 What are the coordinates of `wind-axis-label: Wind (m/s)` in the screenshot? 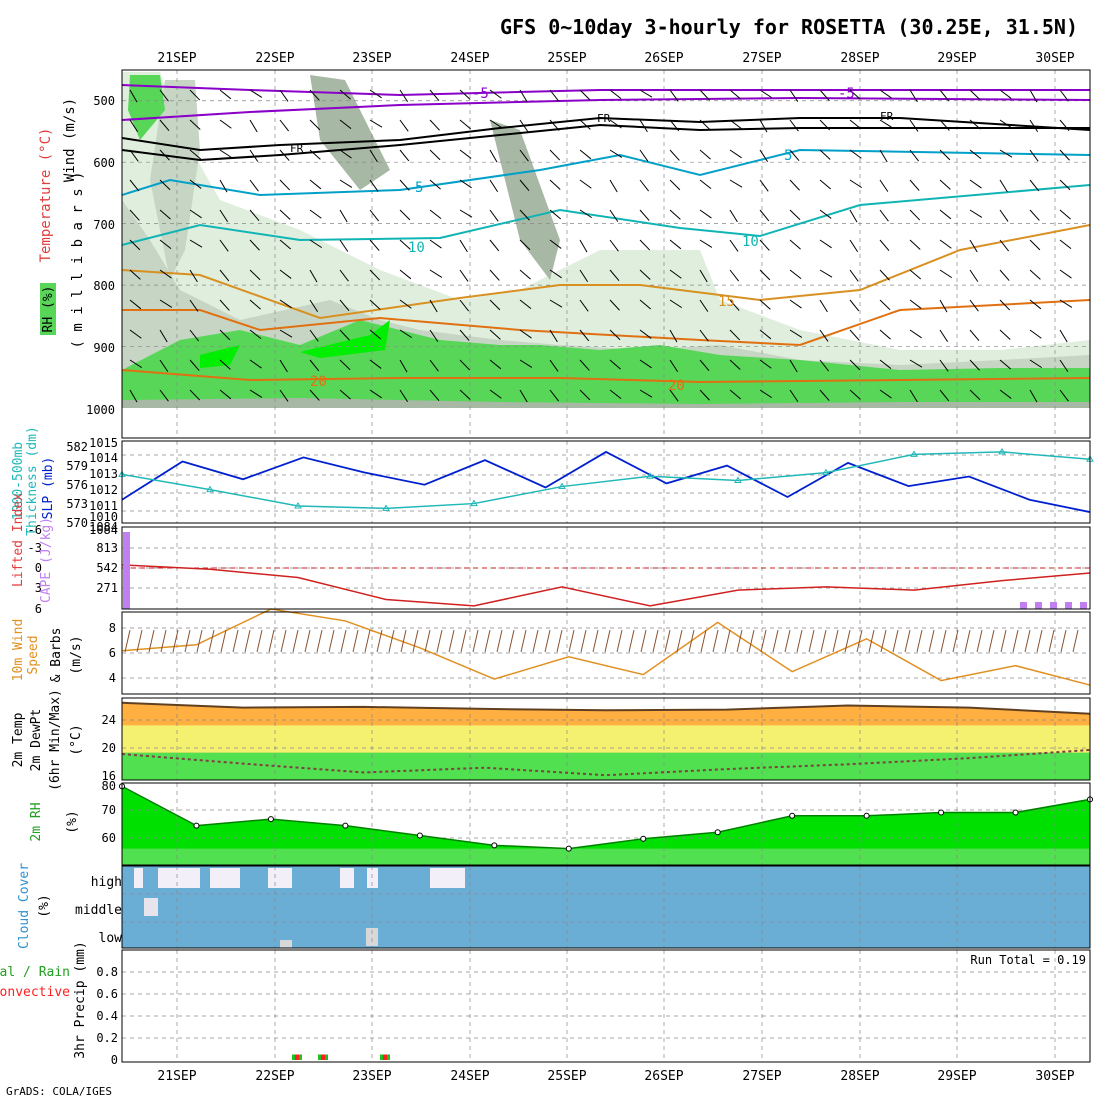 It's located at (70, 140).